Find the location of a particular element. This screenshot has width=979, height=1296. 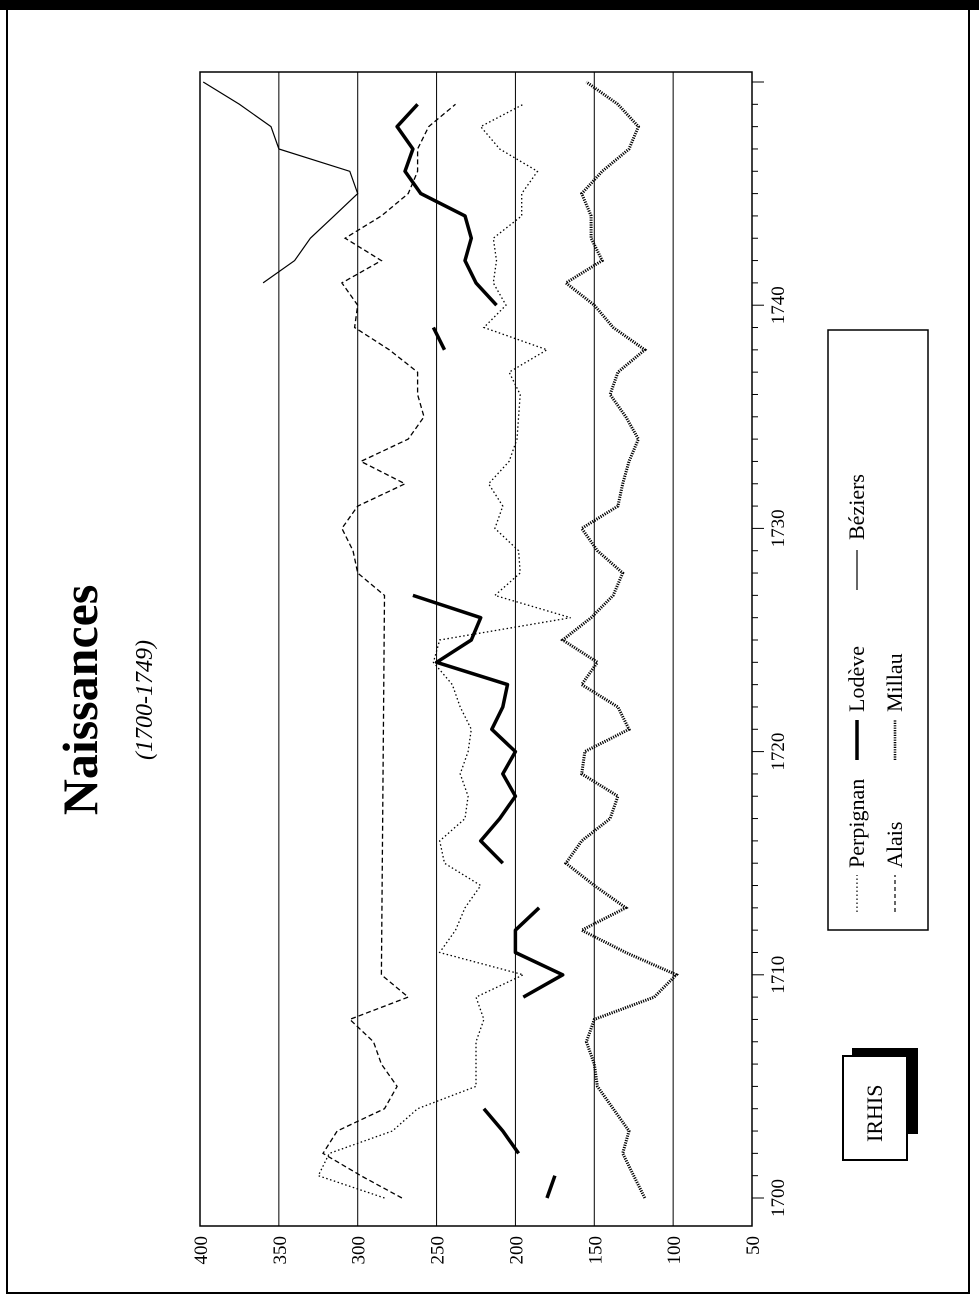

logo-box is located at coordinates (875, 1108).